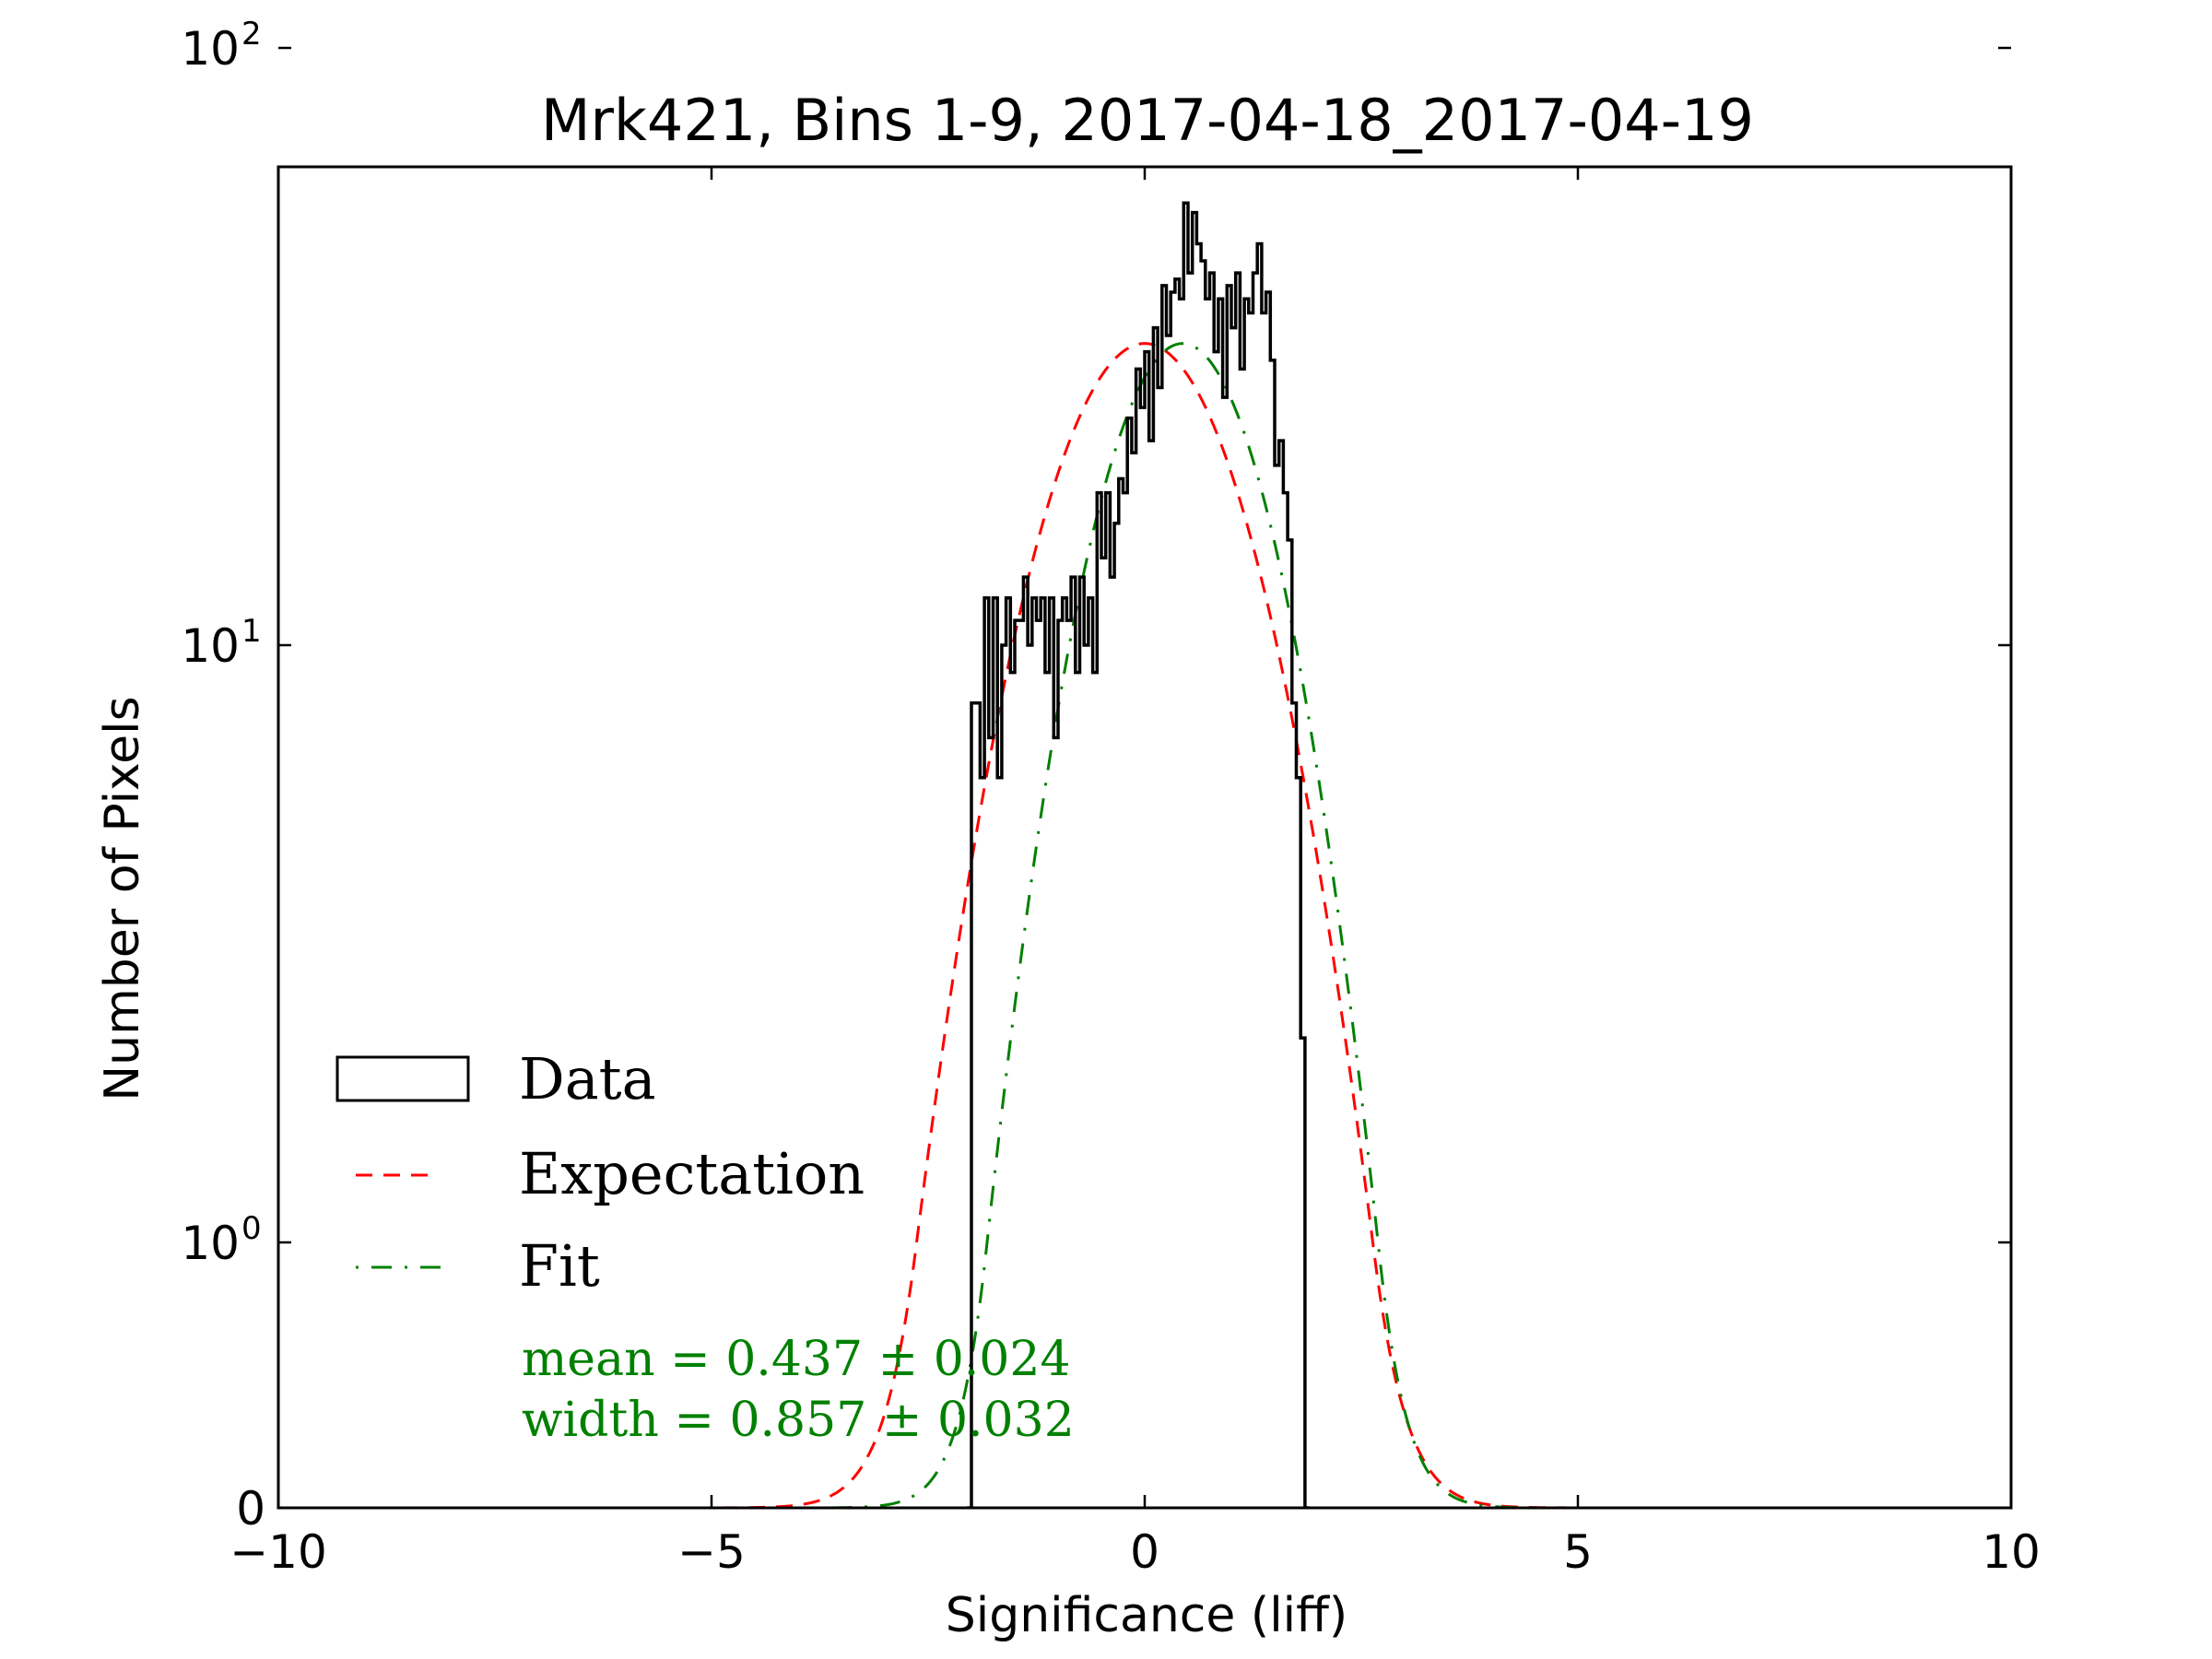 This screenshot has width=2212, height=1659. What do you see at coordinates (278, 1552) in the screenshot?
I see `x-tick-label: −10` at bounding box center [278, 1552].